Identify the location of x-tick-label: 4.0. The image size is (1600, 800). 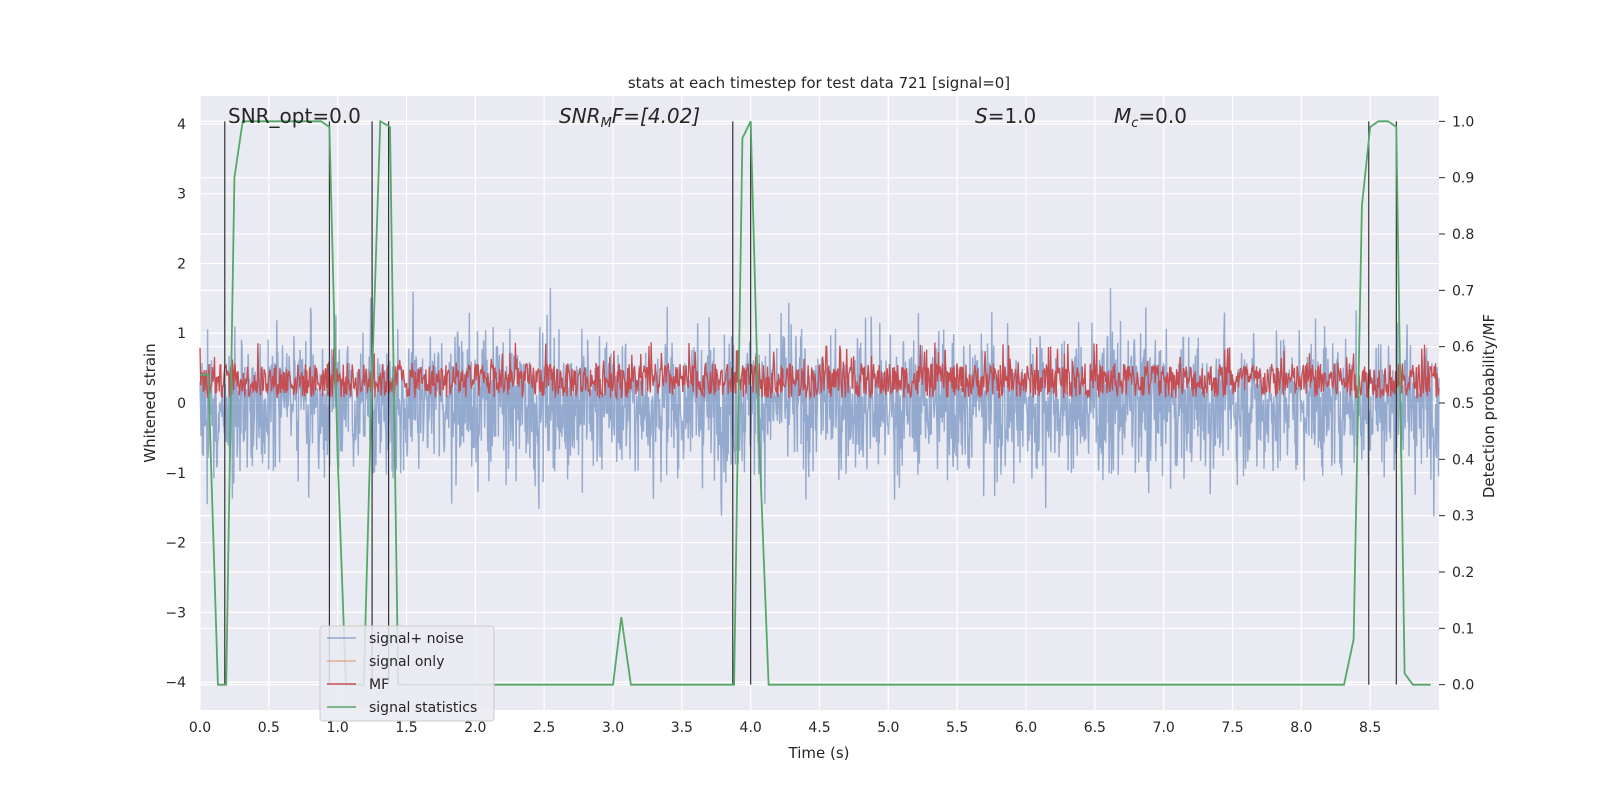
(751, 728).